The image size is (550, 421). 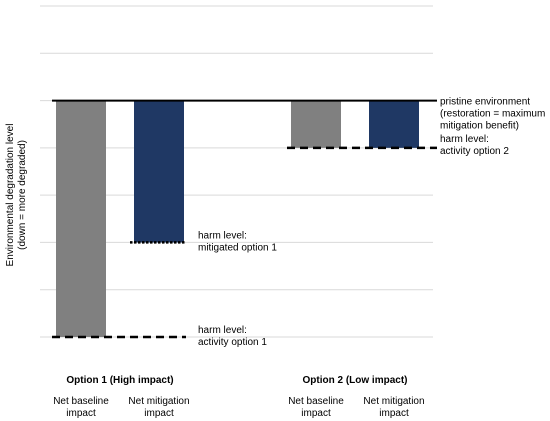 I want to click on harm-activity-option-2-label: harm level: activity option 2, so click(x=474, y=145).